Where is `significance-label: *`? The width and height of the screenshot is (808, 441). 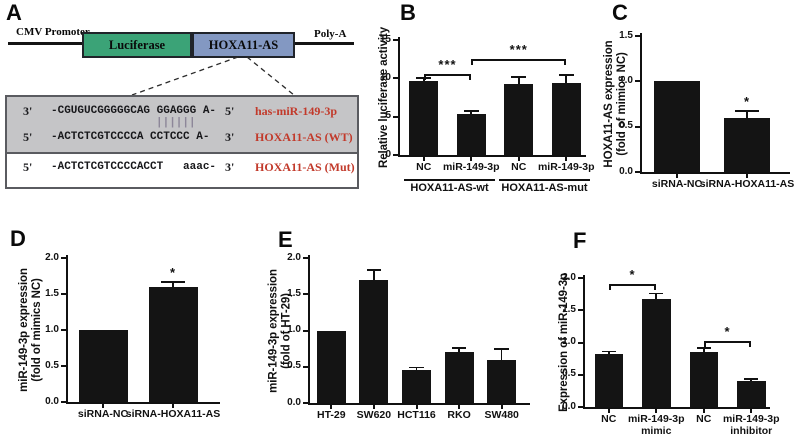
significance-label: * is located at coordinates (632, 275).